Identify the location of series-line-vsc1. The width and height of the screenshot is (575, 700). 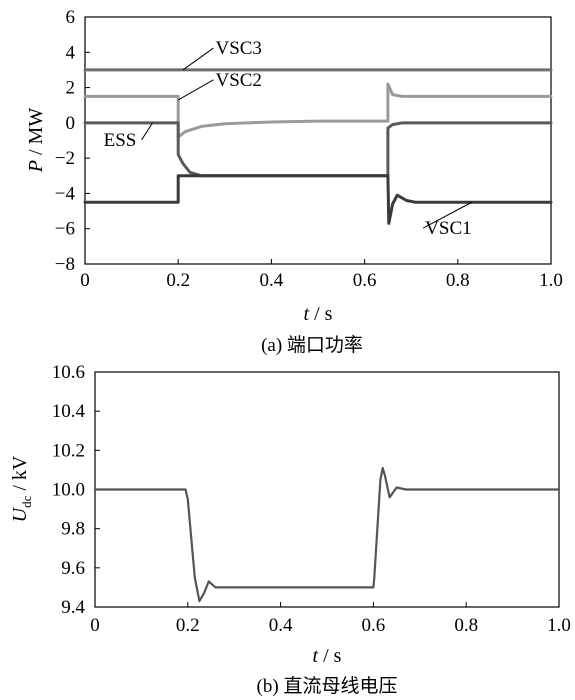
(318, 200).